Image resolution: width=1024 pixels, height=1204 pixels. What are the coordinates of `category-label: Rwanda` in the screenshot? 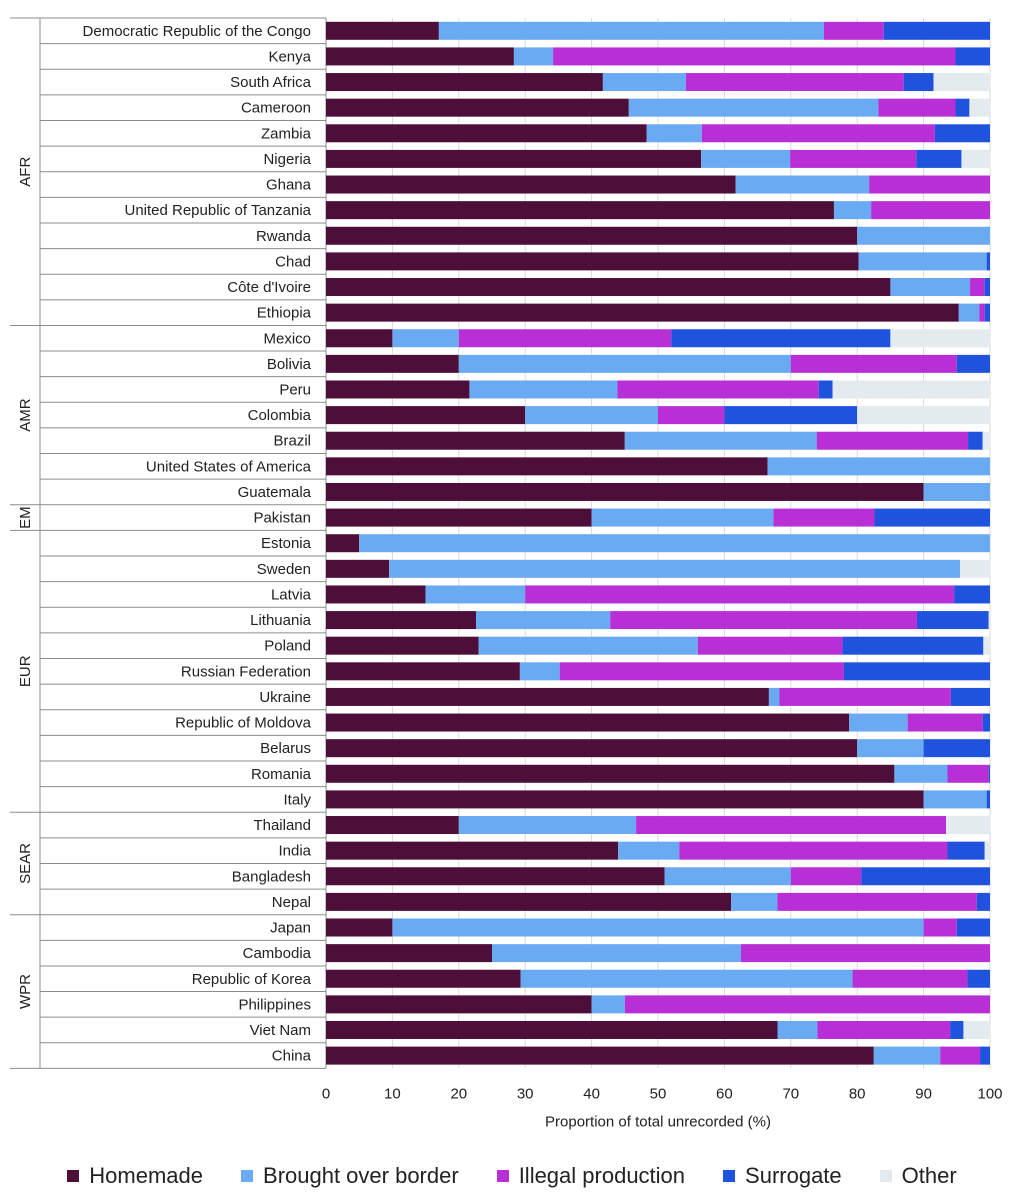 It's located at (284, 236).